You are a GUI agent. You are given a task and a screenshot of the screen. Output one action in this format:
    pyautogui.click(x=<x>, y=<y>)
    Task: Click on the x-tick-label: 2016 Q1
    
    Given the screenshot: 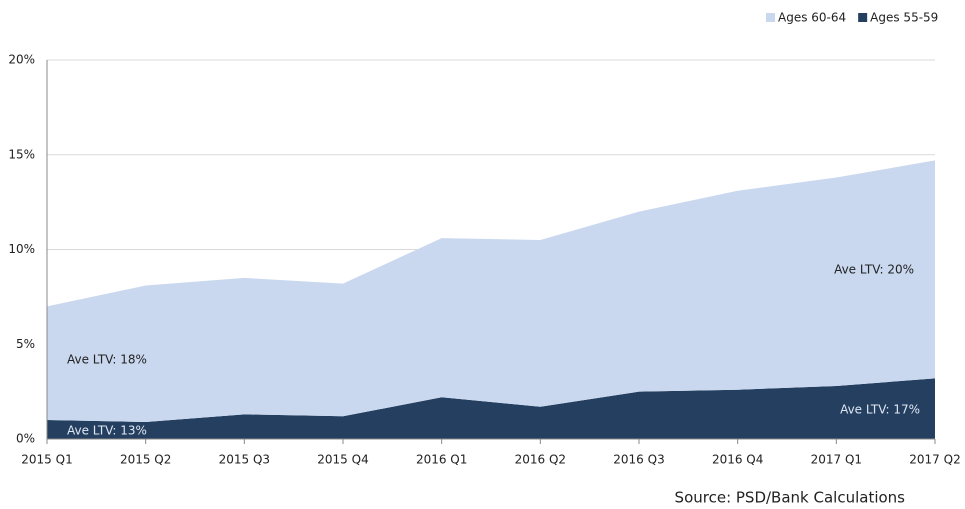 What is the action you would take?
    pyautogui.click(x=441, y=460)
    